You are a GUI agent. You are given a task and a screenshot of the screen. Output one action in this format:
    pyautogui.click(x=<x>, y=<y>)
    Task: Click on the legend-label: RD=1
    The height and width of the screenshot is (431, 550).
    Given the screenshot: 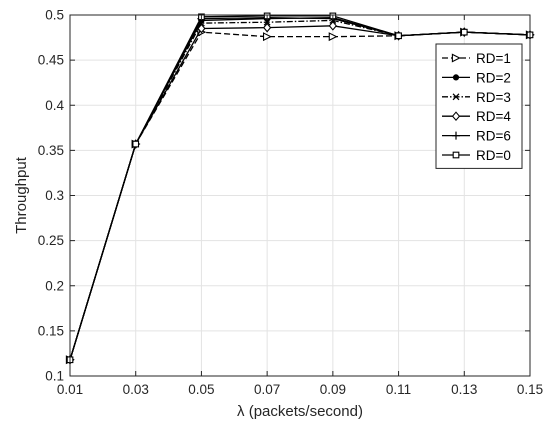 What is the action you would take?
    pyautogui.click(x=493, y=58)
    